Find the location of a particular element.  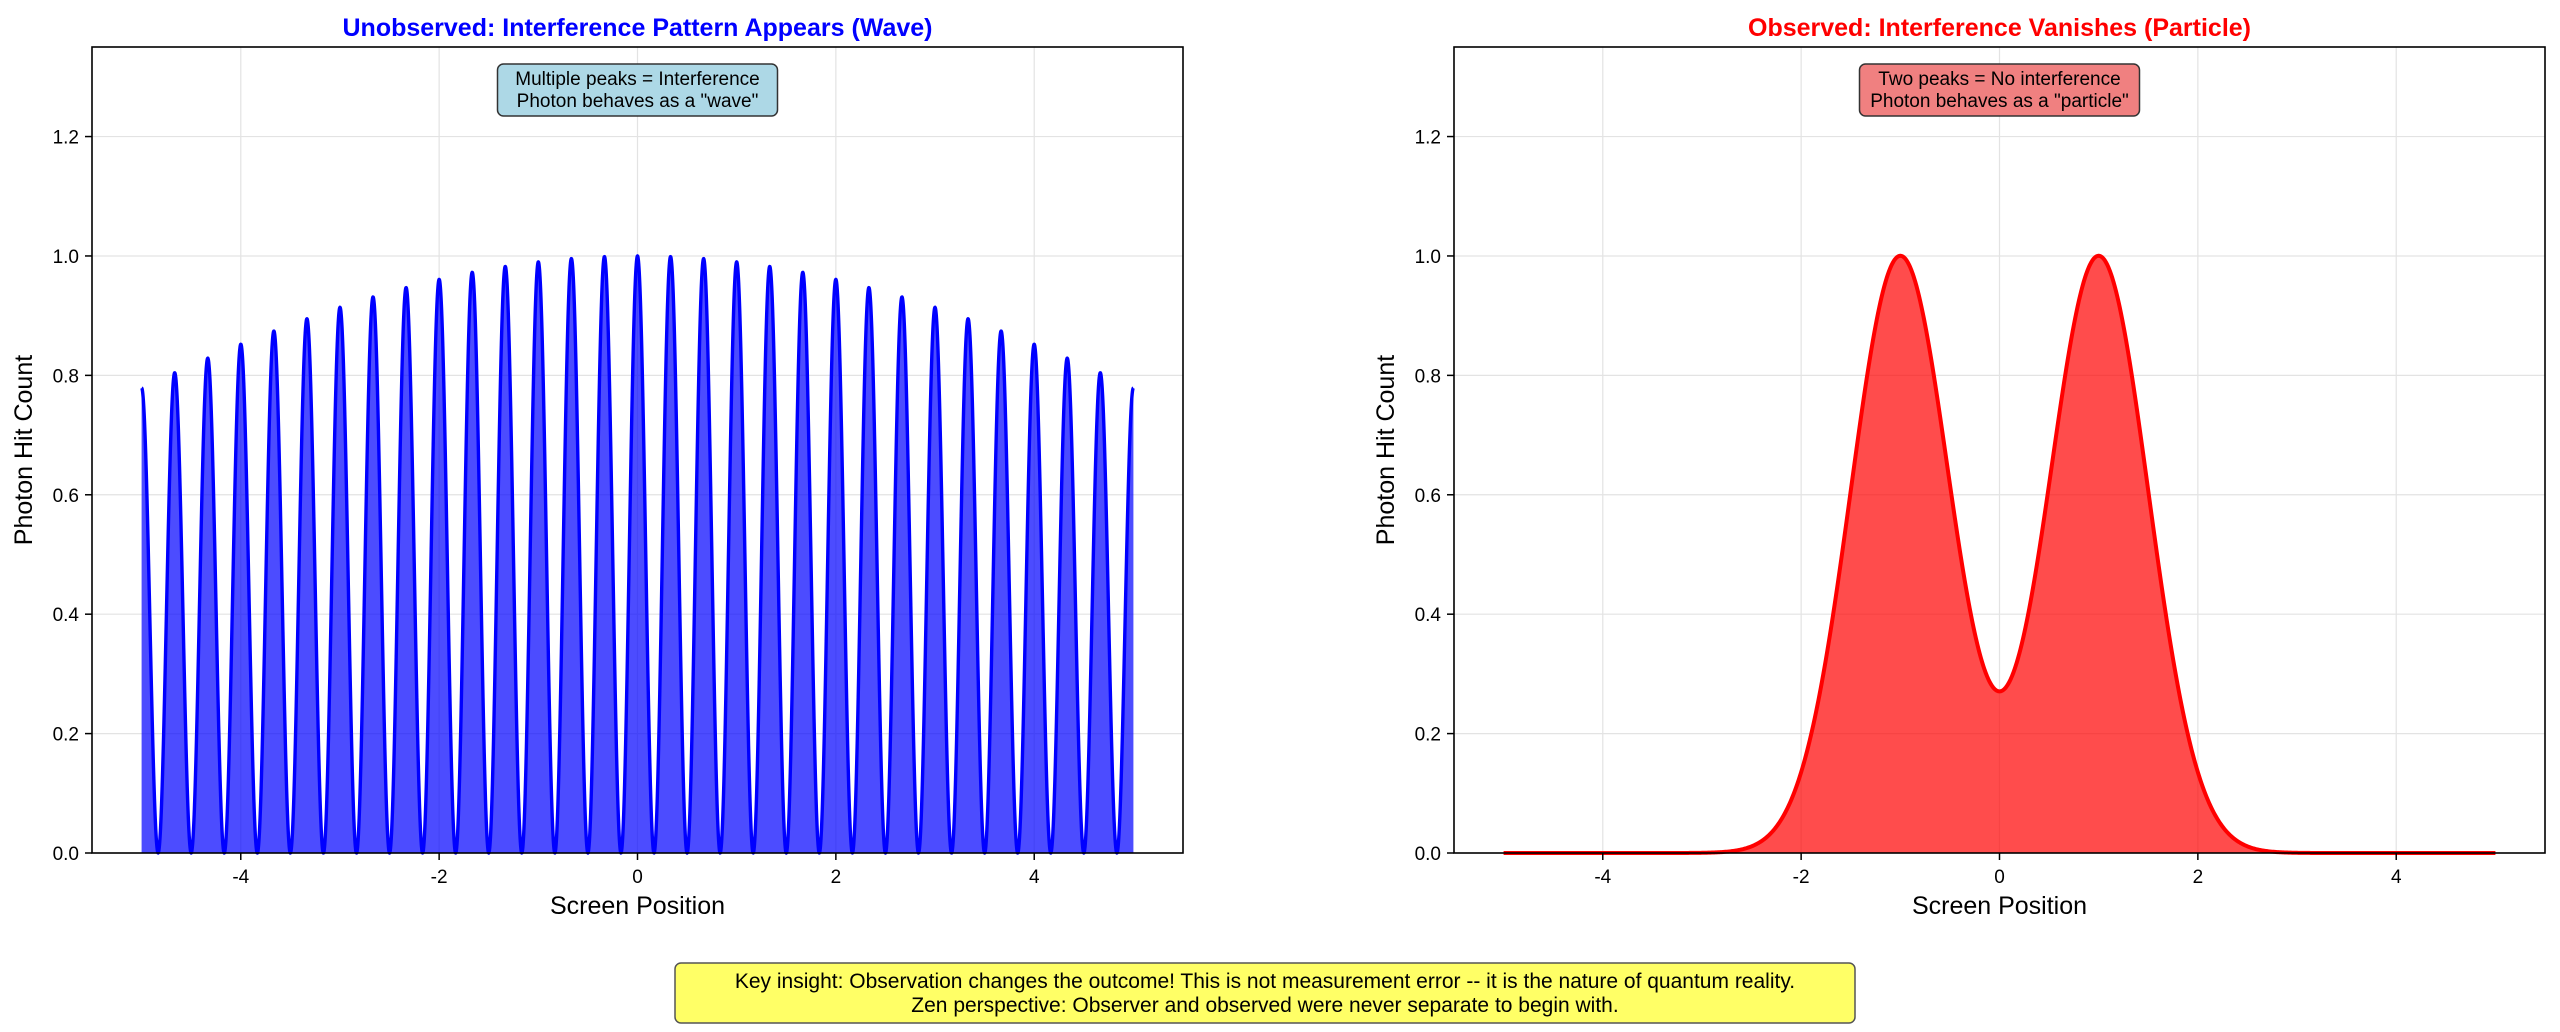

wave-x-tick-label-3: 2 is located at coordinates (836, 877).